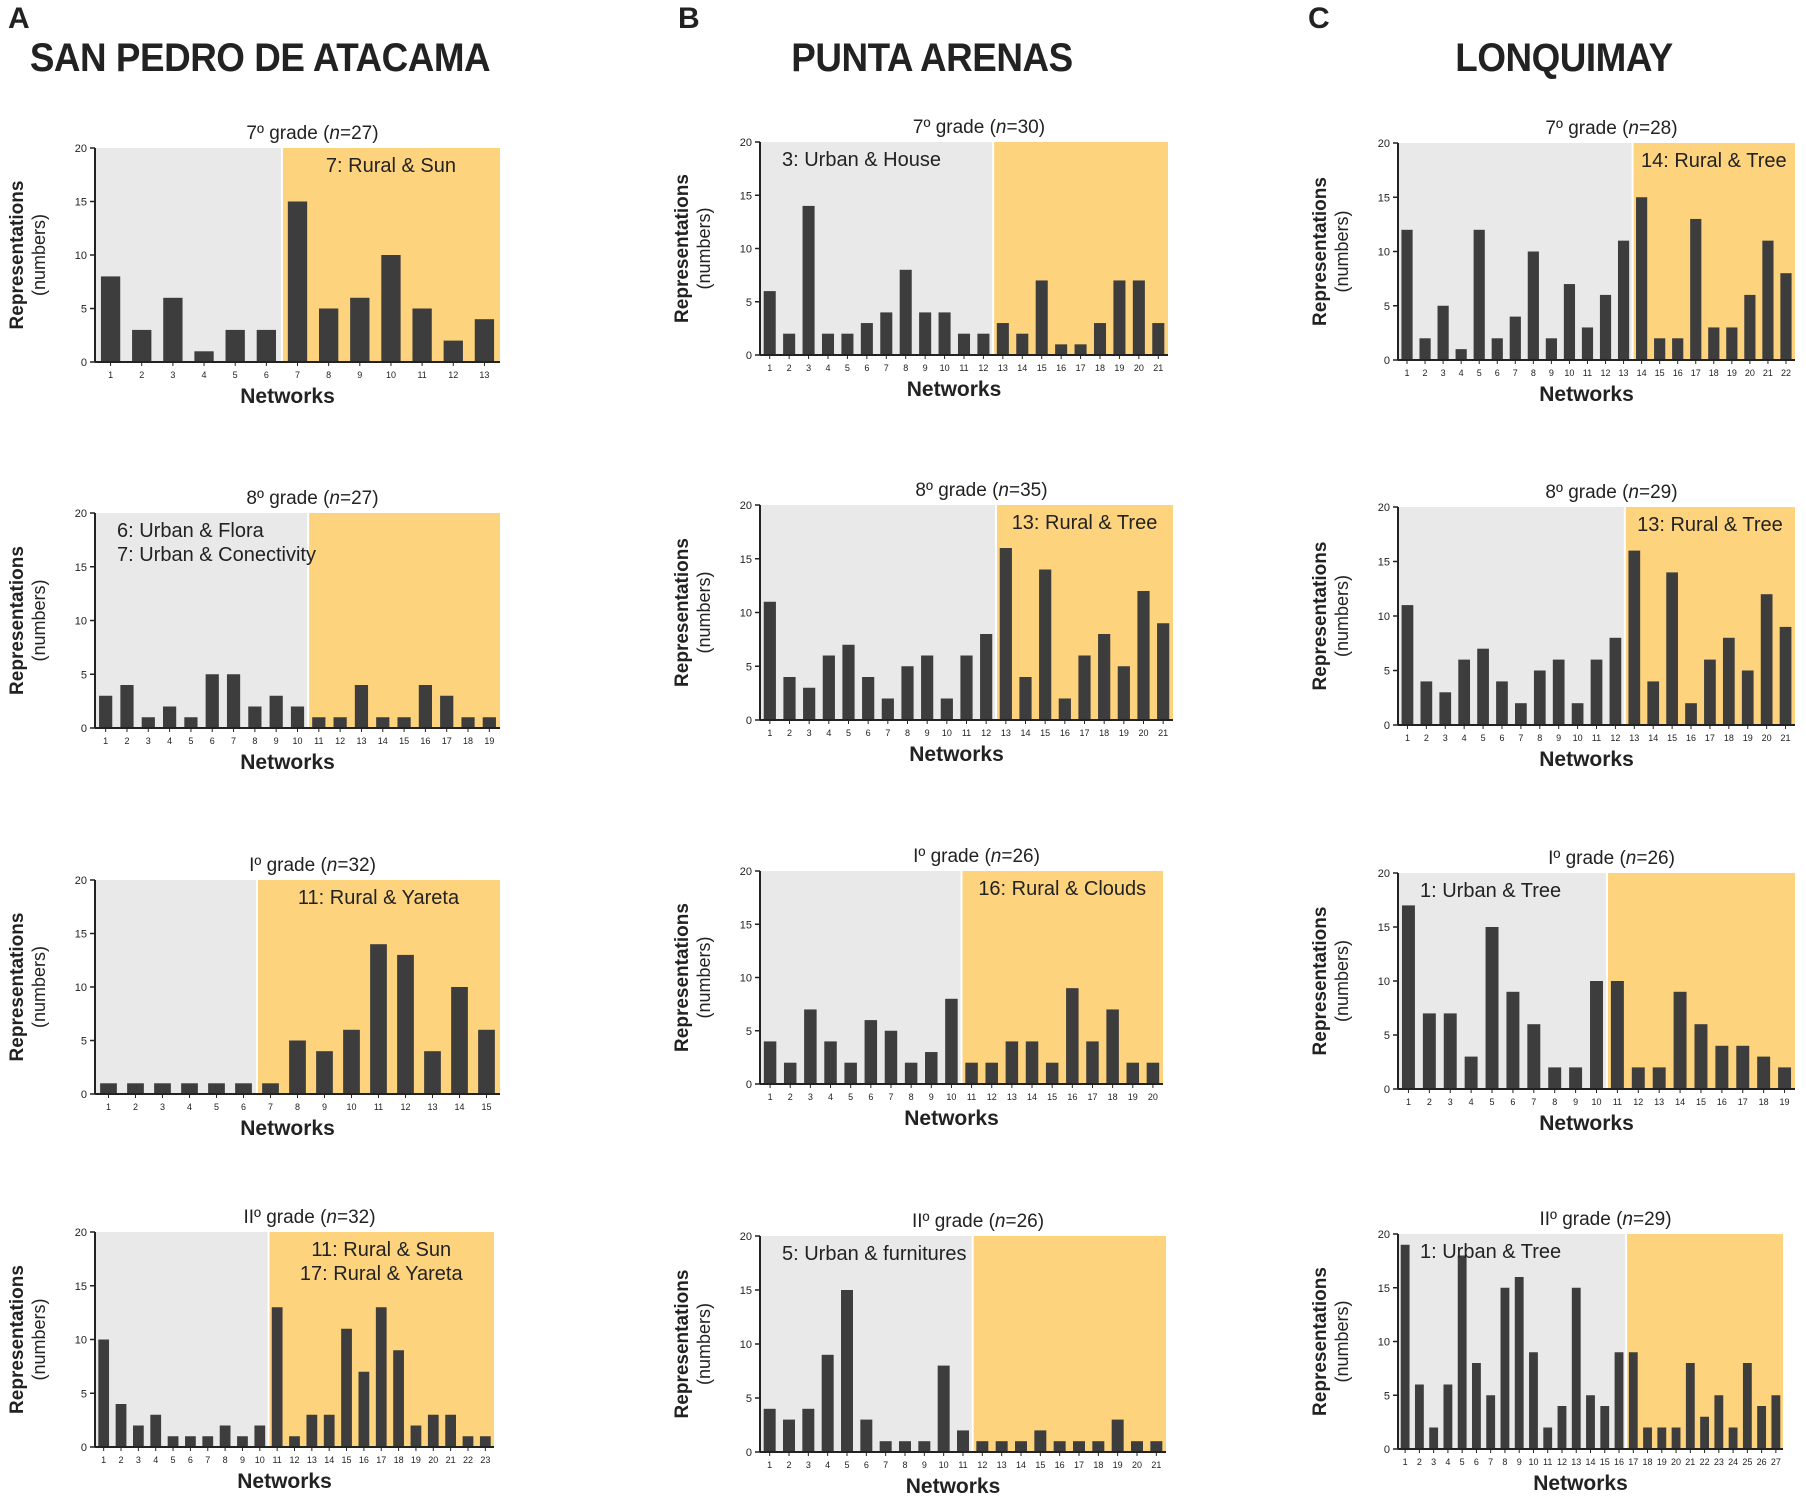  Describe the element at coordinates (866, 1344) in the screenshot. I see `chart-b4-urban-region` at that location.